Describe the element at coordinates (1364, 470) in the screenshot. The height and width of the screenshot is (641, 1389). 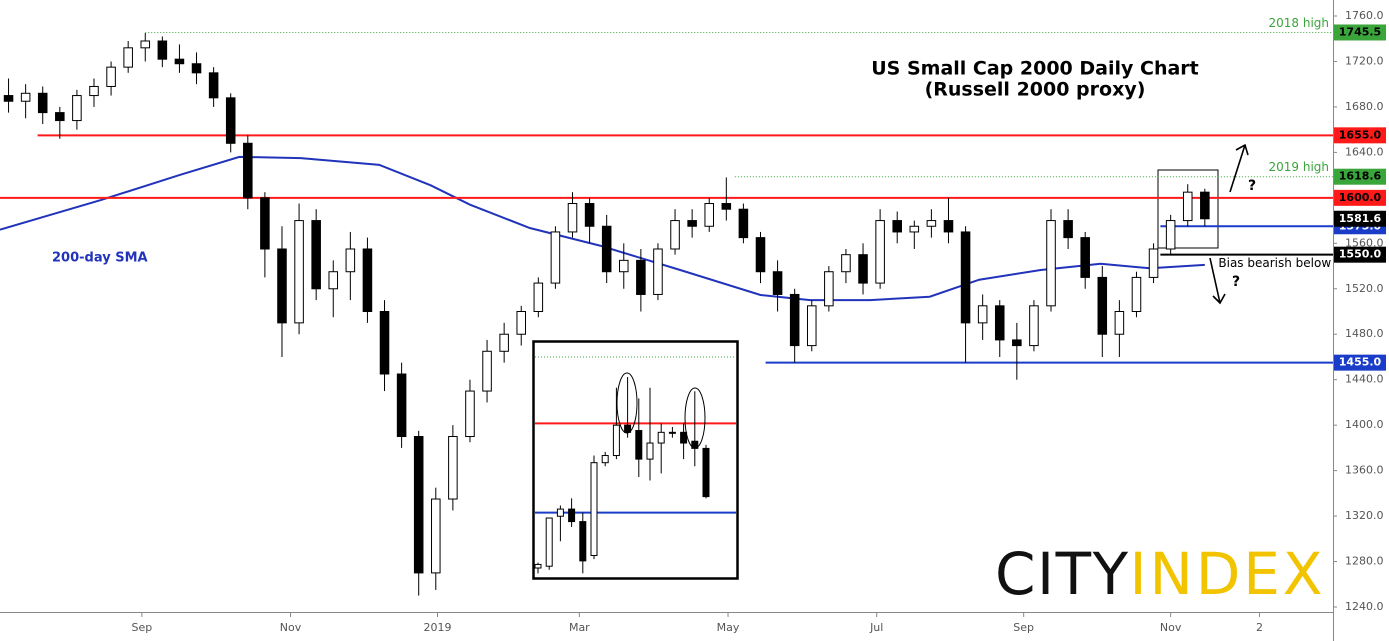
I see `y-tick-label: 1360.0` at that location.